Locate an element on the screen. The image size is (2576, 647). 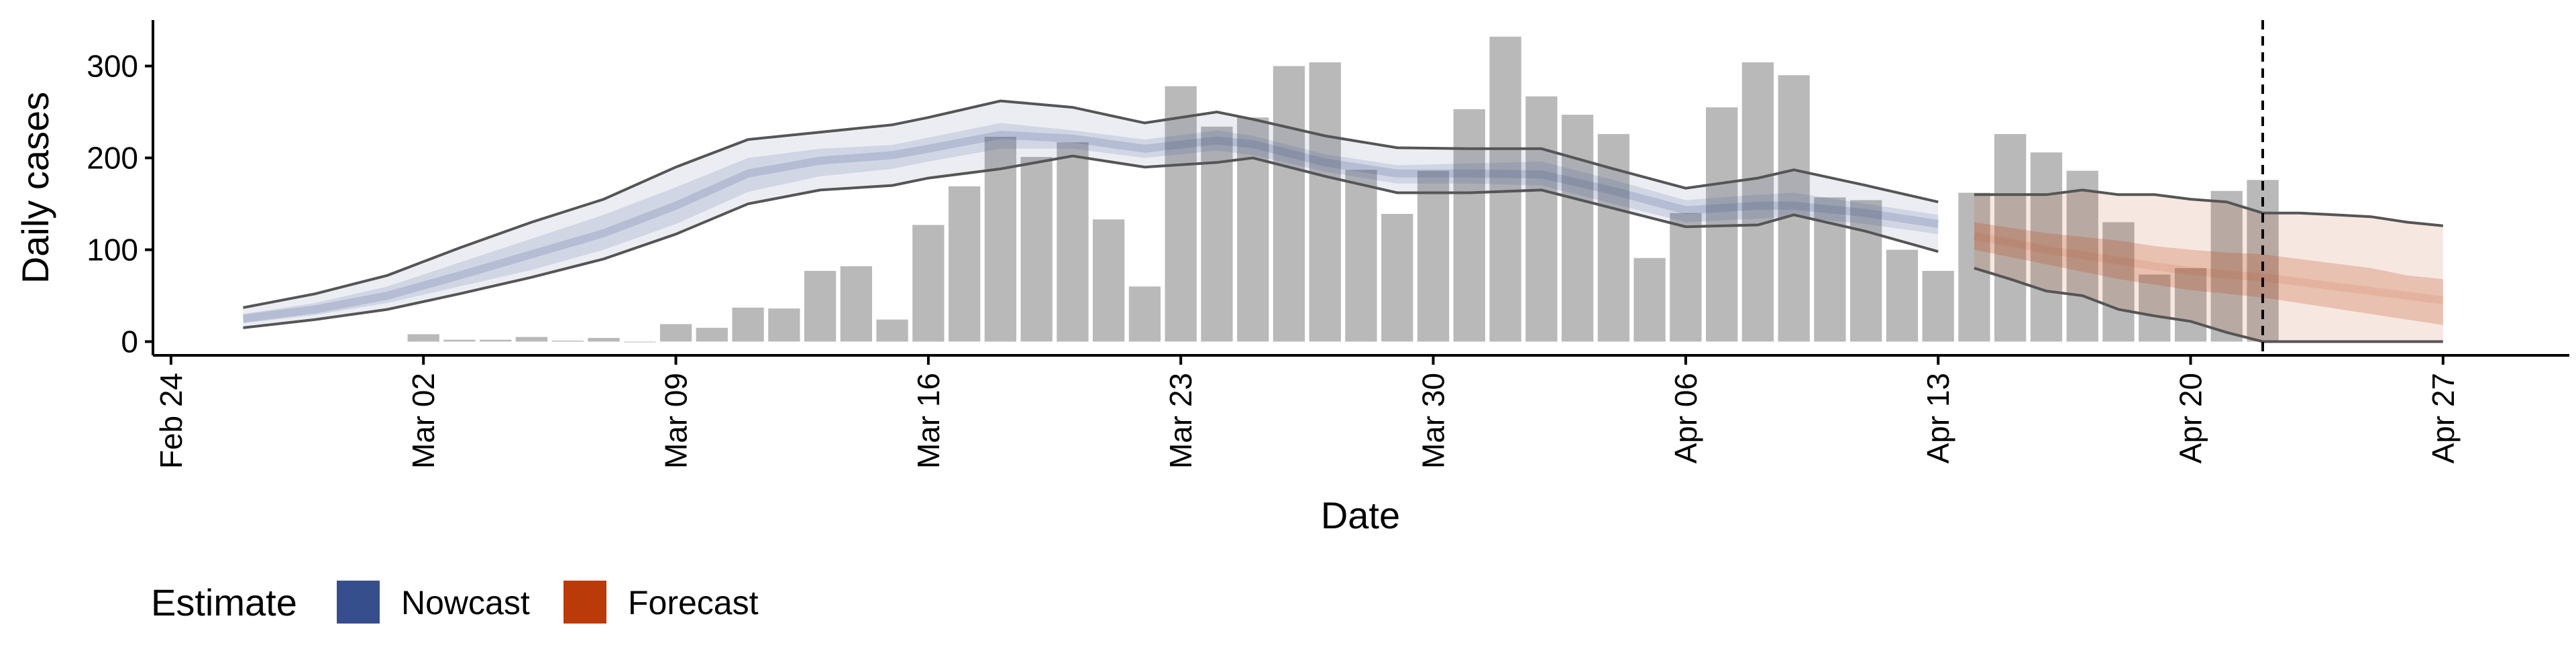
x-tick-label: Mar 23 is located at coordinates (1180, 421).